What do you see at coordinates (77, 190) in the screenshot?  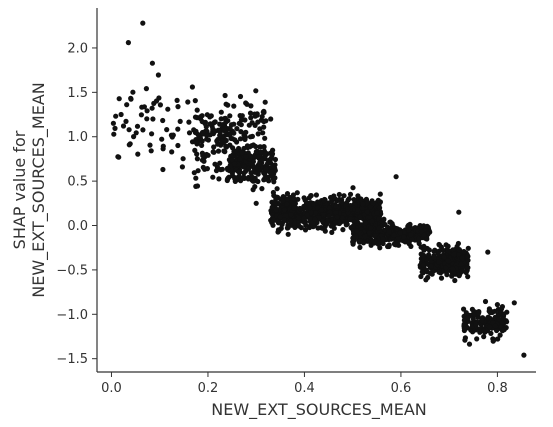 I see `y-axis: −1.5 −1.0 −0.5 0.0 0.5 1.0 1.5 2.0` at bounding box center [77, 190].